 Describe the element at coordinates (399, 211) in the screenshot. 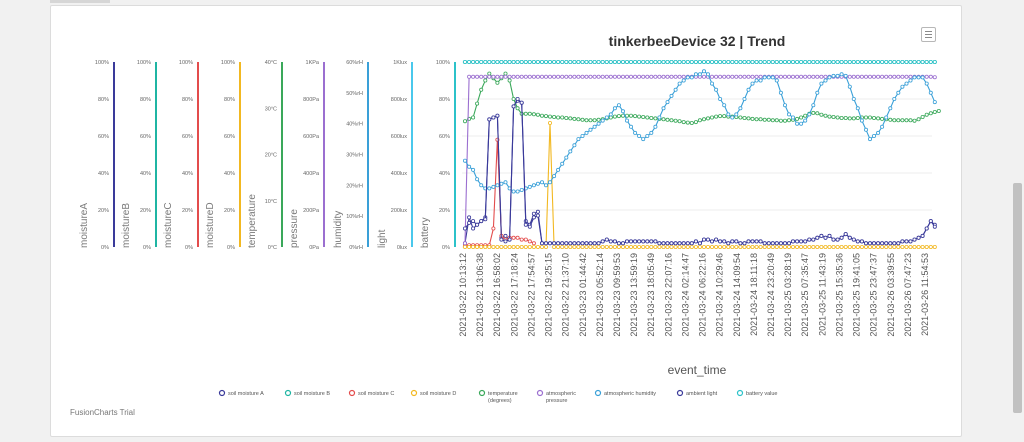

I see `axis-tick-label: 200lux` at that location.